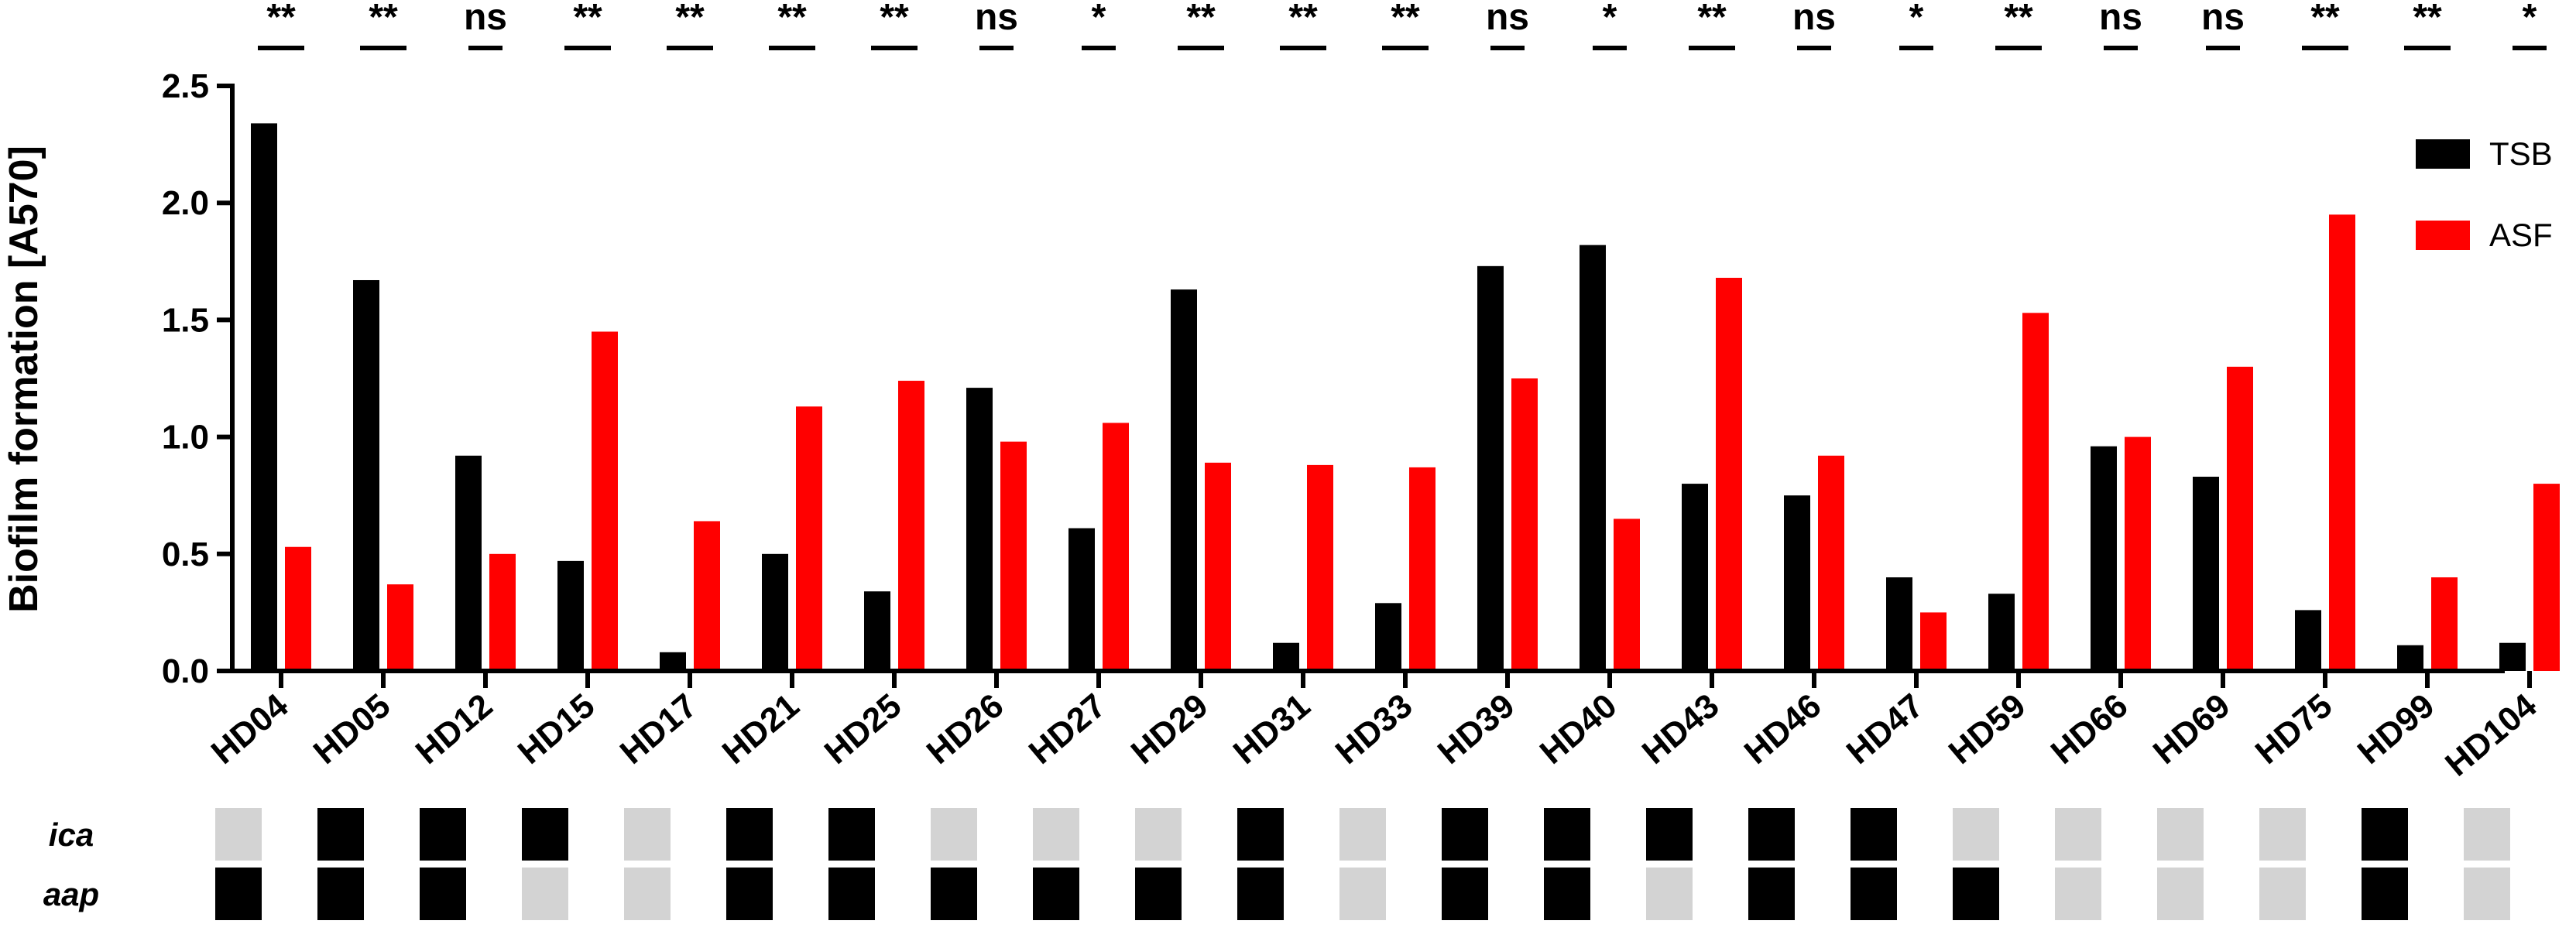 The height and width of the screenshot is (948, 2576). I want to click on bar-asf-hd04, so click(298, 608).